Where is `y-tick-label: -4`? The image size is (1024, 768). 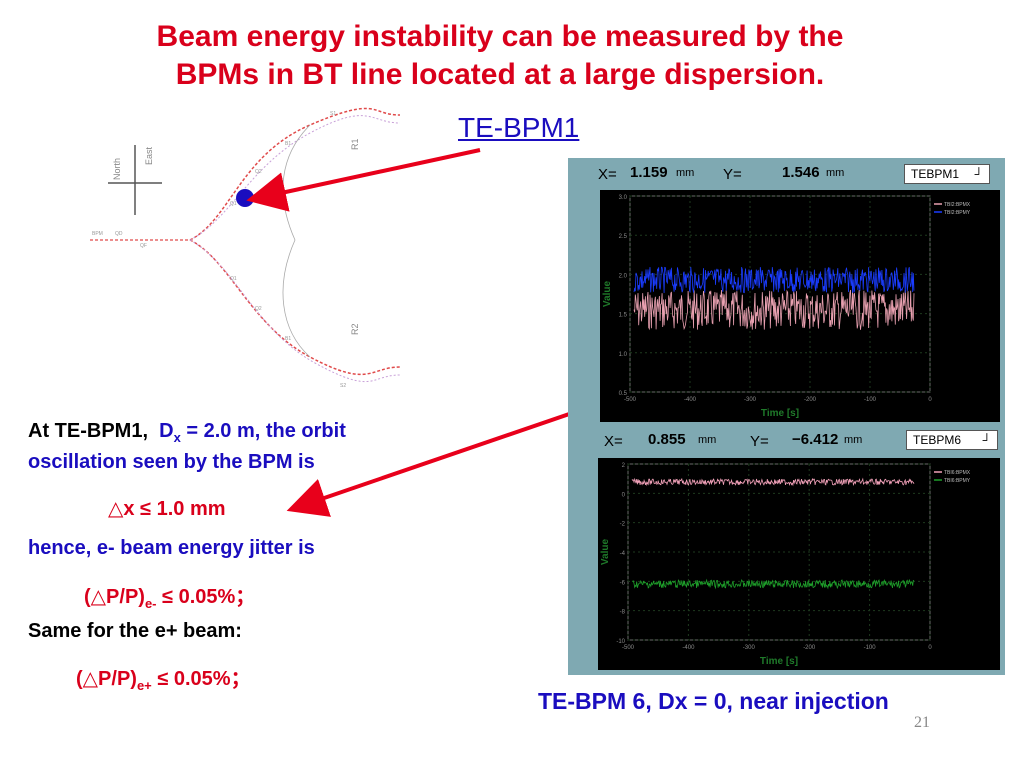 y-tick-label: -4 is located at coordinates (623, 554).